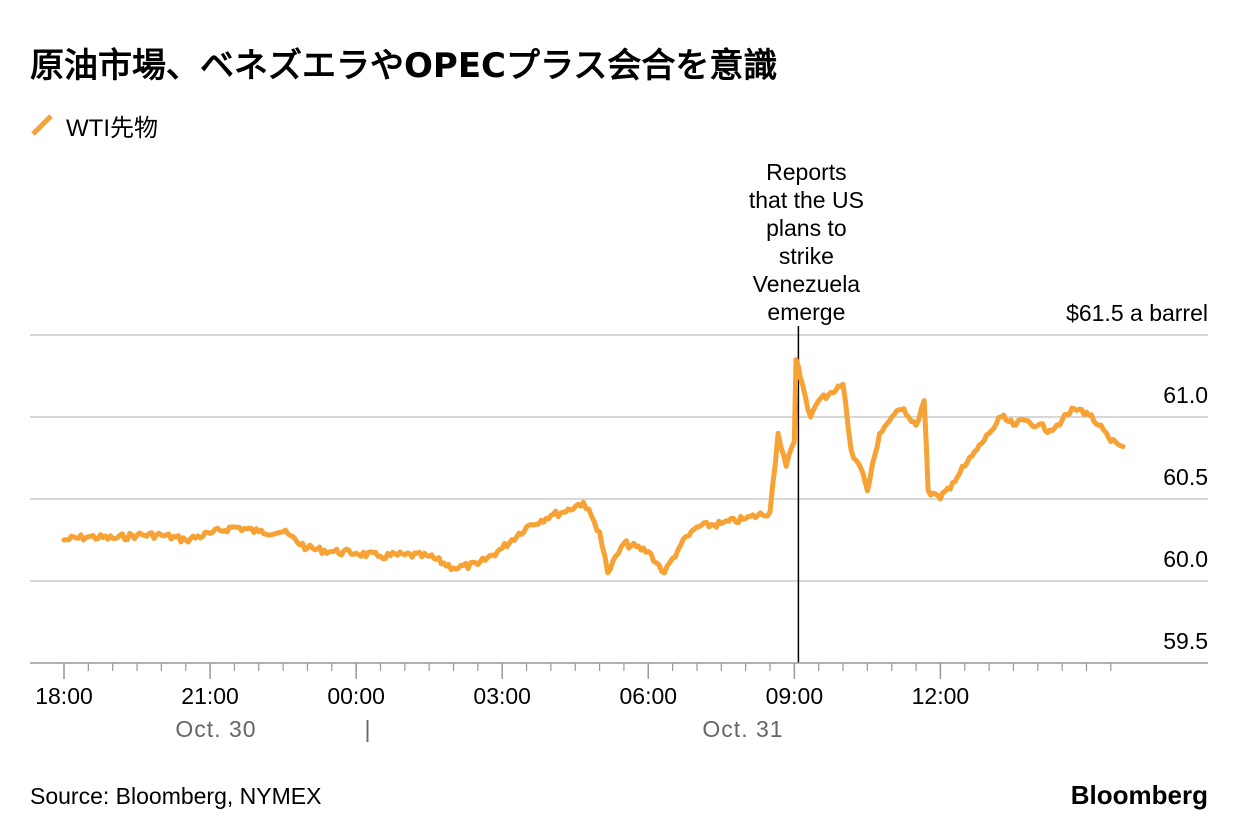 The height and width of the screenshot is (840, 1237). Describe the element at coordinates (1185, 641) in the screenshot. I see `y-tick-label: 59.5` at that location.